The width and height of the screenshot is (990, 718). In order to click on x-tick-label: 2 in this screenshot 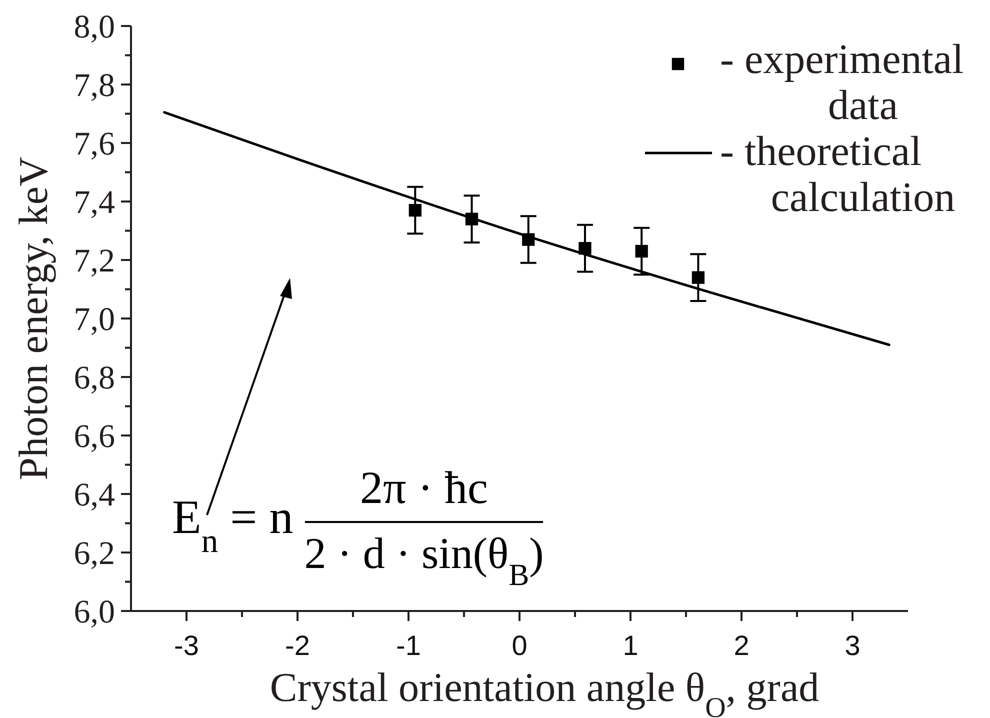, I will do `click(742, 645)`.